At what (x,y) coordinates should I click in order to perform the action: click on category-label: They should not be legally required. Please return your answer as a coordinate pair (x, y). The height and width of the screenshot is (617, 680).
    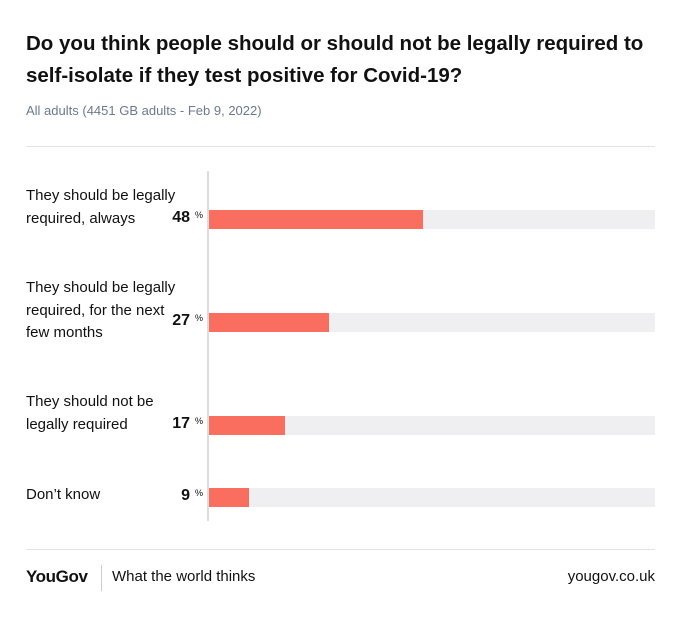
    Looking at the image, I should click on (90, 413).